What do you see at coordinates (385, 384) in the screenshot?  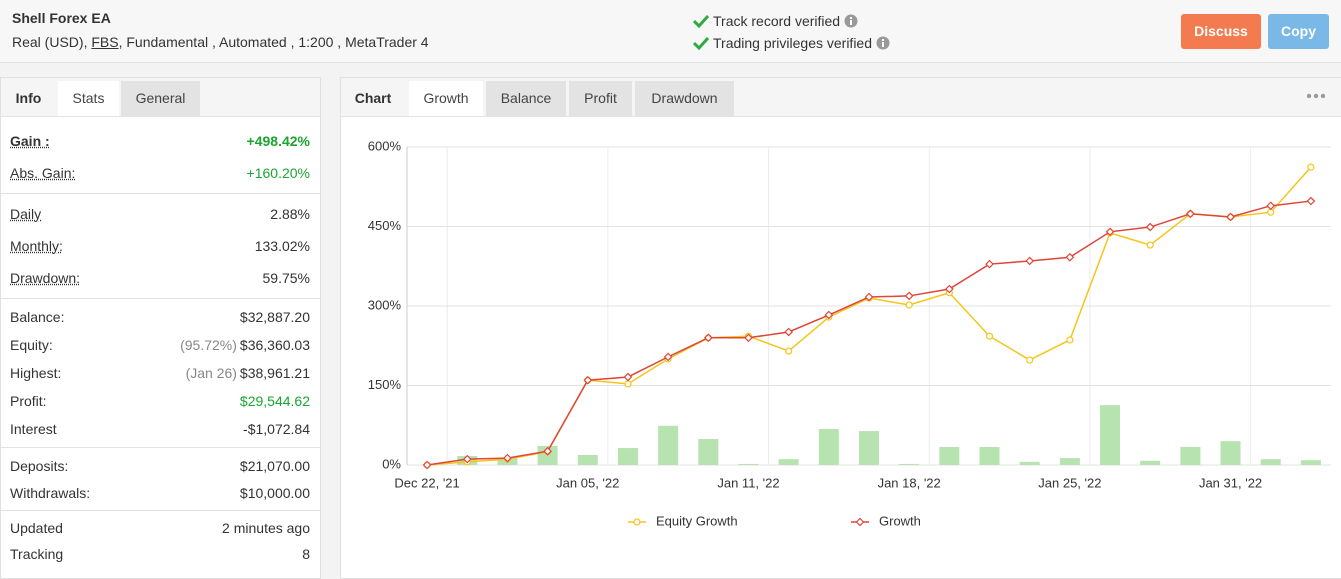 I see `y-tick-label: 150%` at bounding box center [385, 384].